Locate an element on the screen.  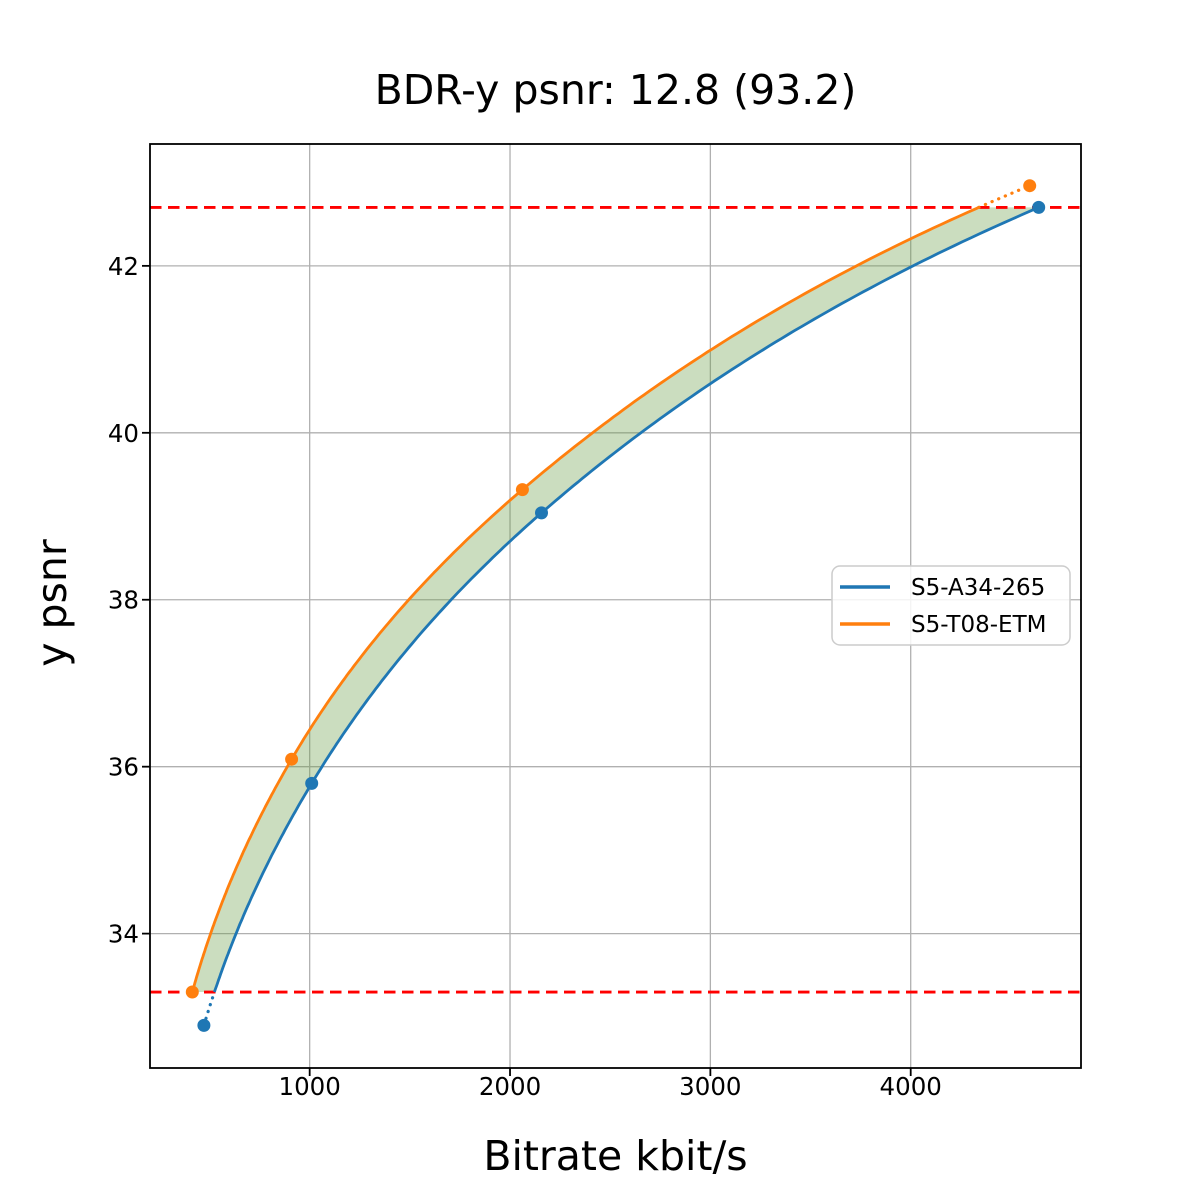
y-tick-label-34: 34 is located at coordinates (123, 934).